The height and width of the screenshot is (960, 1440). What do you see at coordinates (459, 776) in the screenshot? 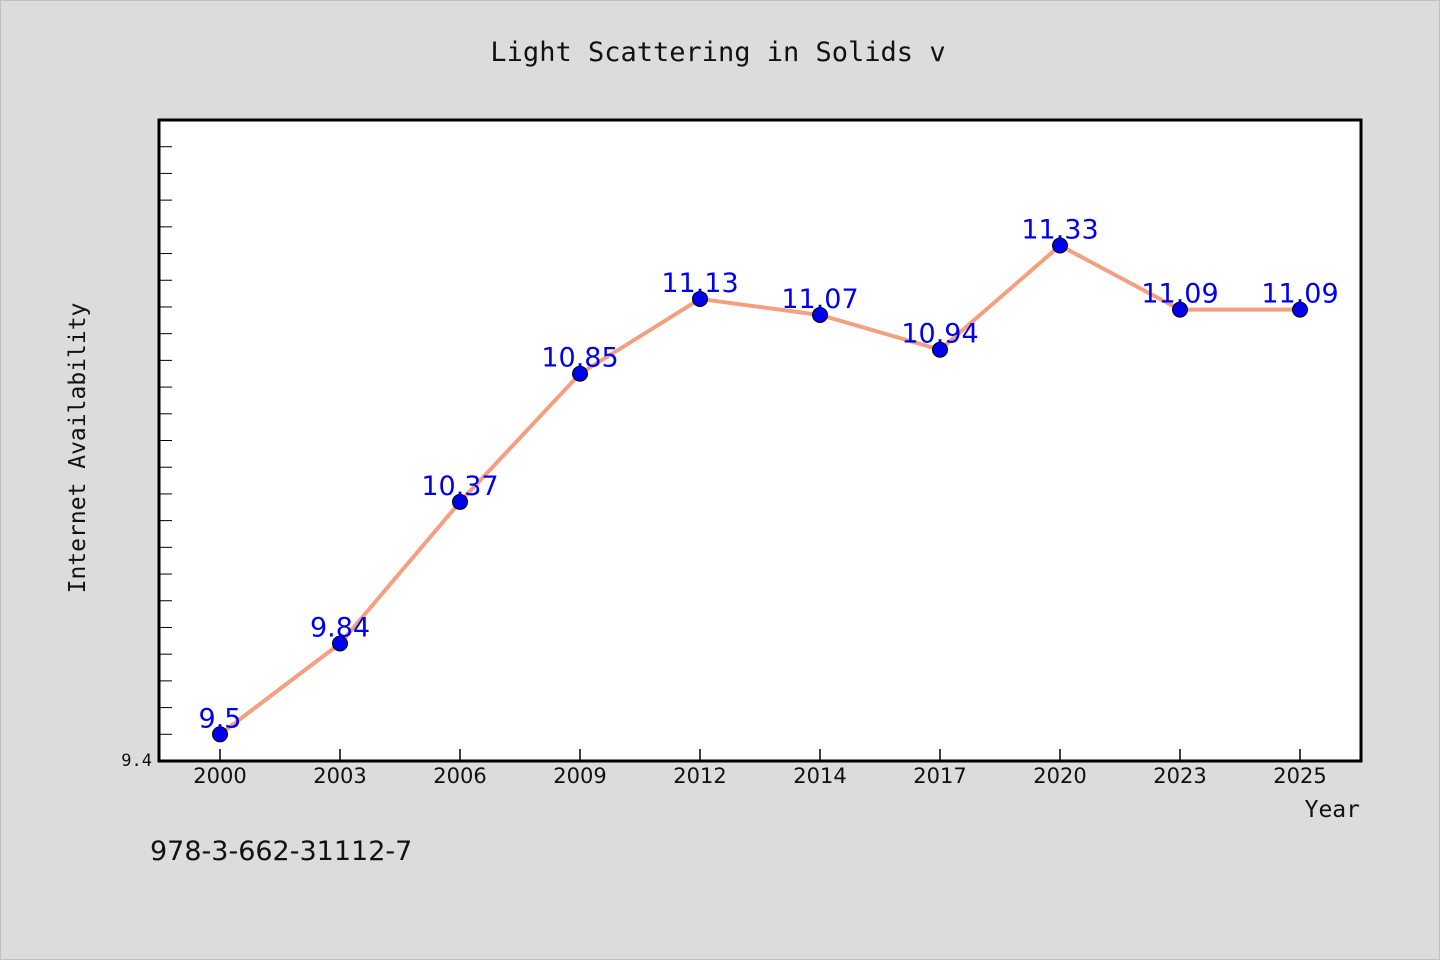
I see `x-tick-label: 2006` at bounding box center [459, 776].